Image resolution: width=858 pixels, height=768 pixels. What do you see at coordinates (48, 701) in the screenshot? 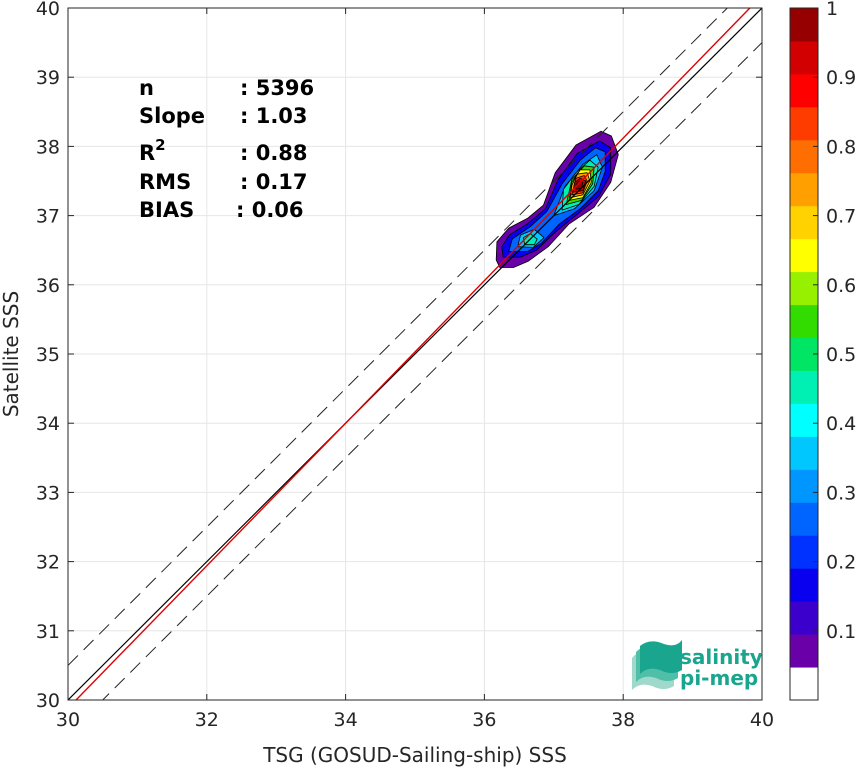
I see `y-tick-label: 30` at bounding box center [48, 701].